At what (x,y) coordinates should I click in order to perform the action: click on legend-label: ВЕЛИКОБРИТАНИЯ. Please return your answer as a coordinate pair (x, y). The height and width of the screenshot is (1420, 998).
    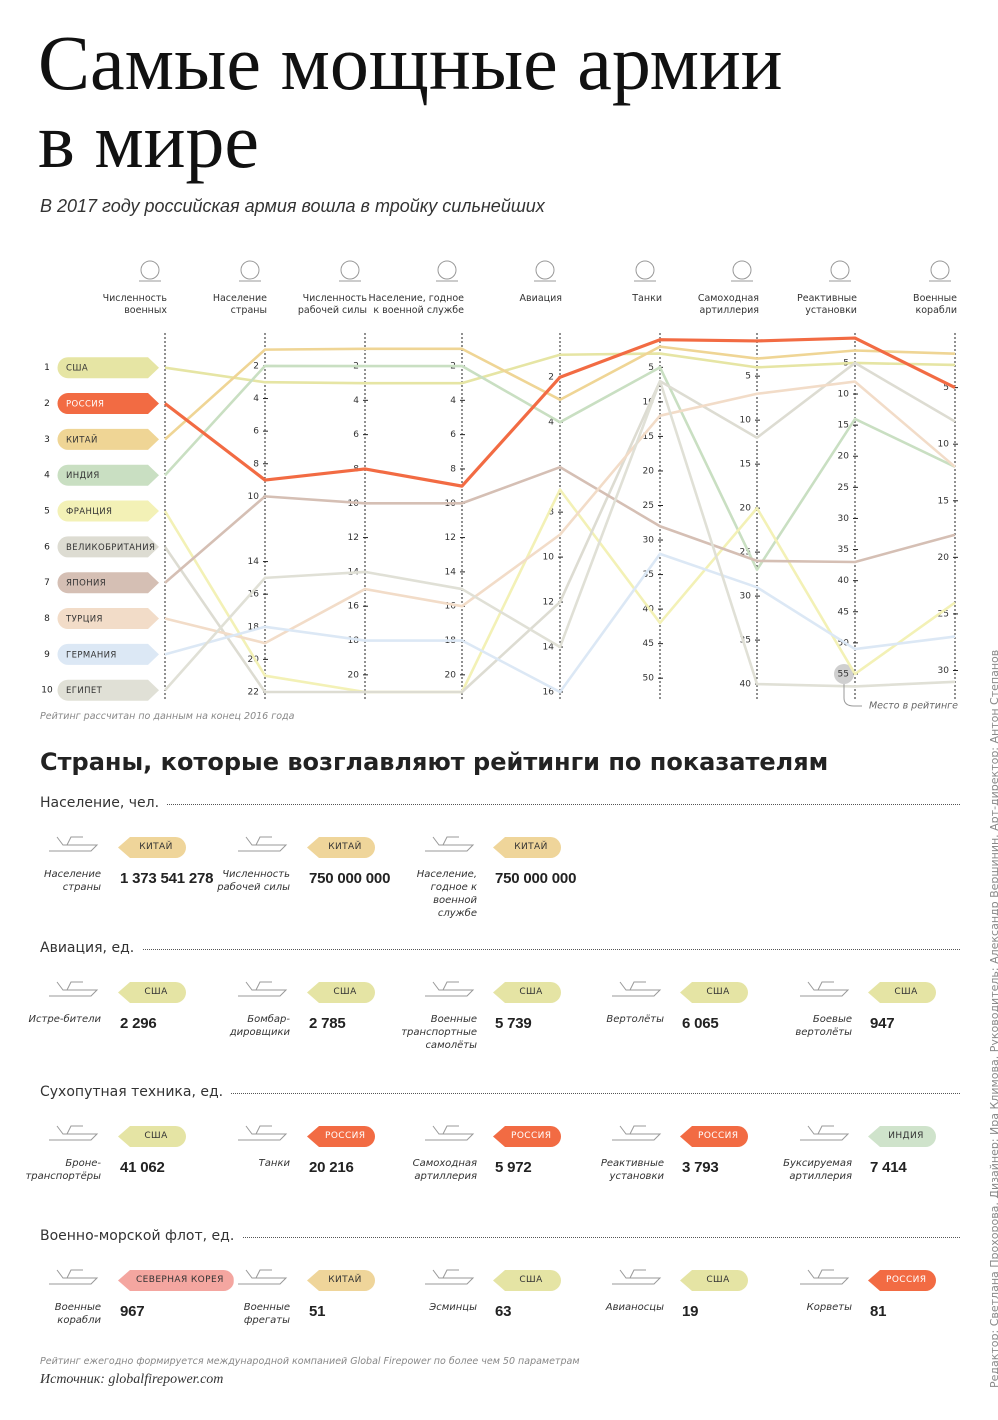
    Looking at the image, I should click on (110, 548).